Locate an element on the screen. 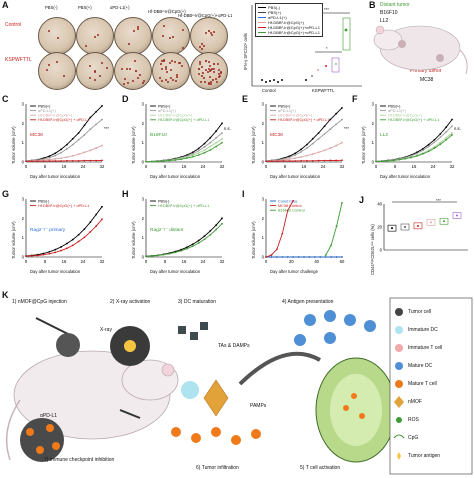 Image resolution: width=474 pixels, height=478 pixels. data-point is located at coordinates (431, 222).